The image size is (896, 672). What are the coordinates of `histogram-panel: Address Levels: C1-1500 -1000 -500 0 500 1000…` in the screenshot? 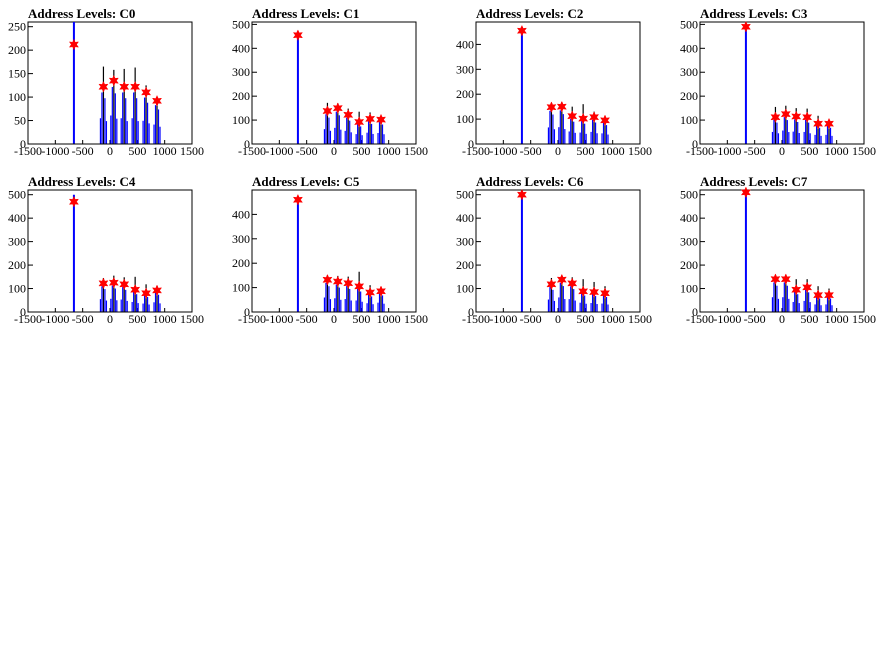 It's located at (330, 82).